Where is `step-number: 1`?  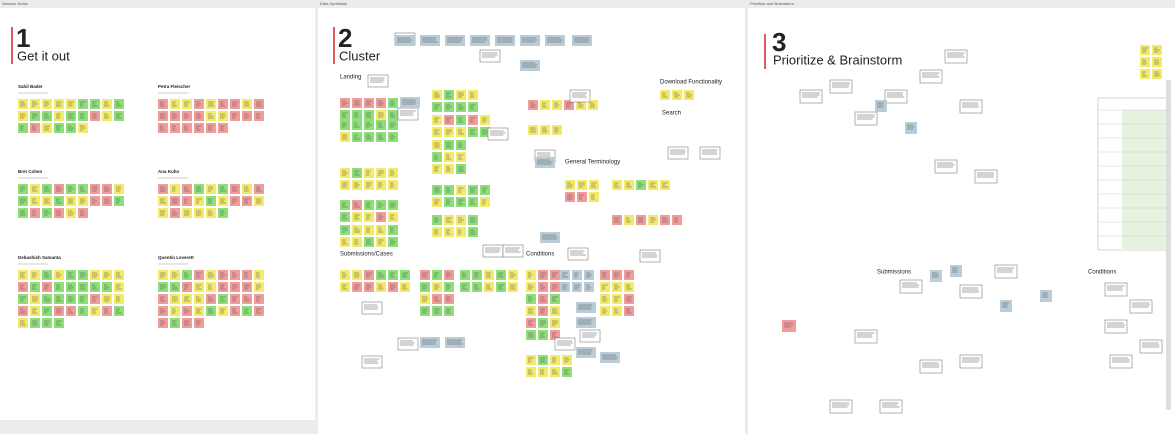
step-number: 1 is located at coordinates (23, 38).